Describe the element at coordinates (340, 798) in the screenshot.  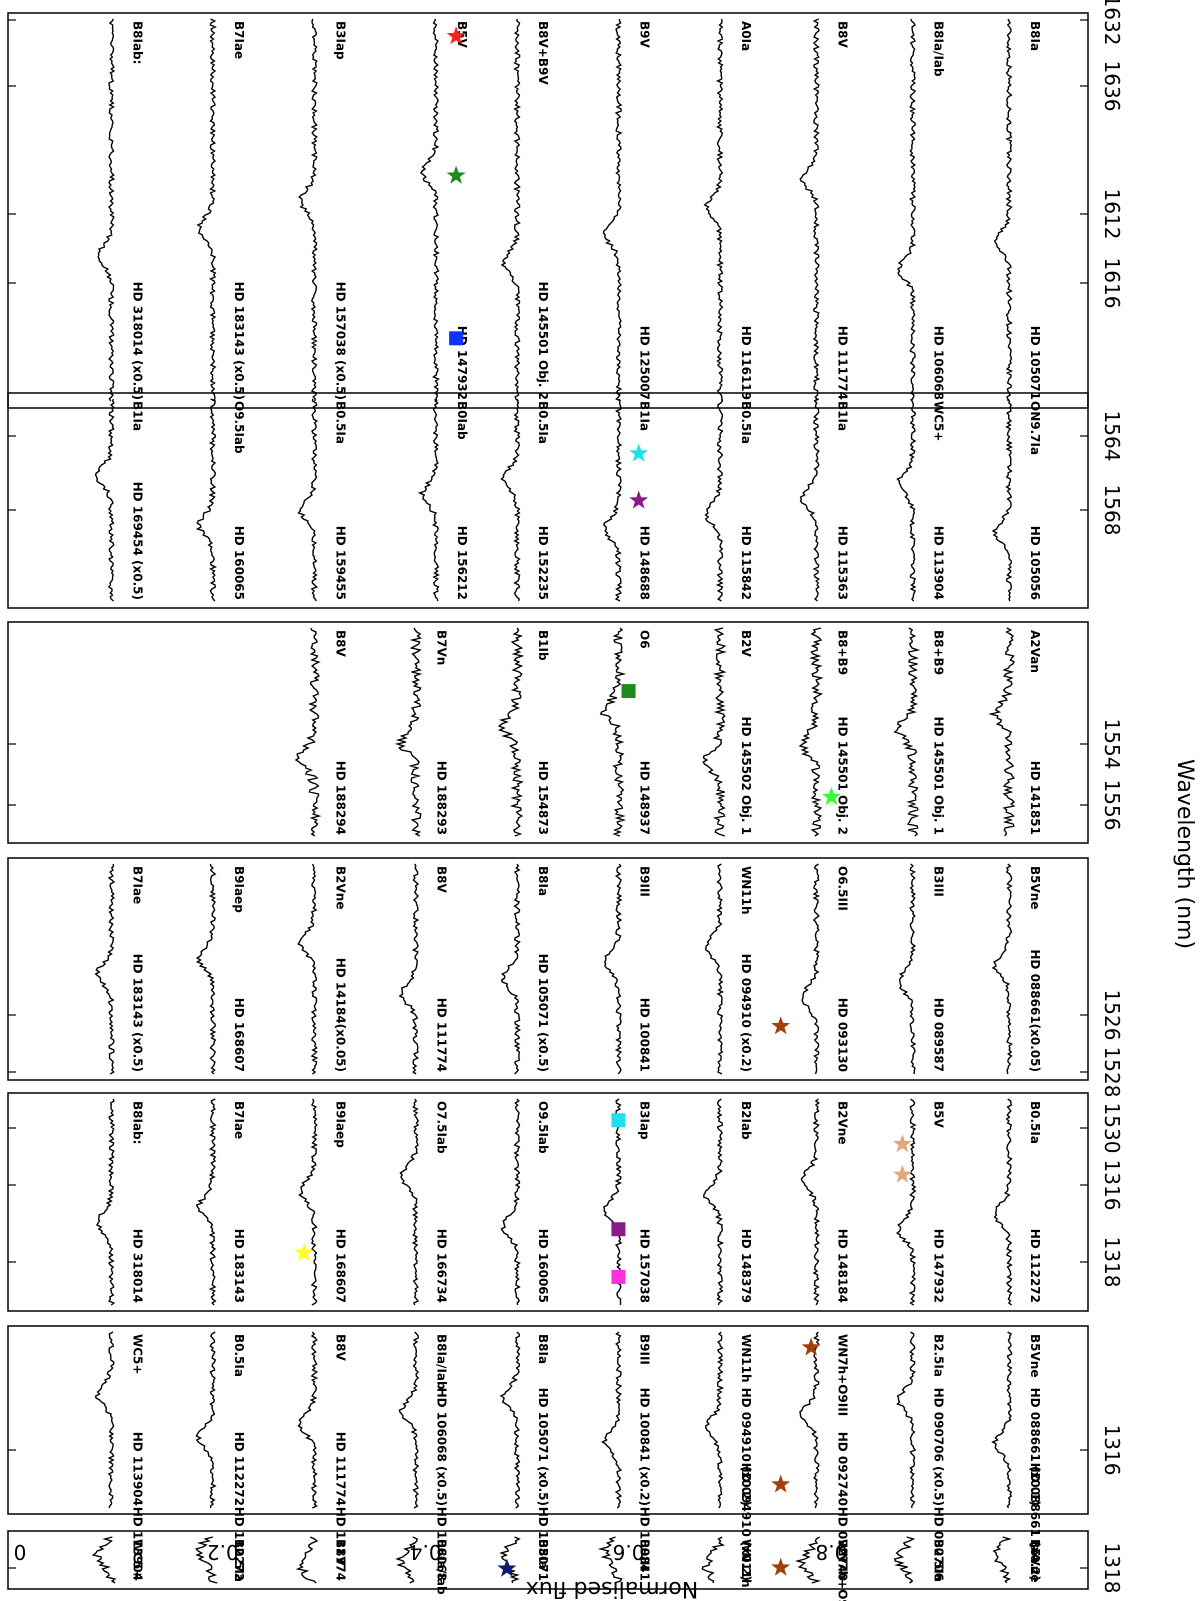
I see `spectrum-id-label: HD 188294` at that location.